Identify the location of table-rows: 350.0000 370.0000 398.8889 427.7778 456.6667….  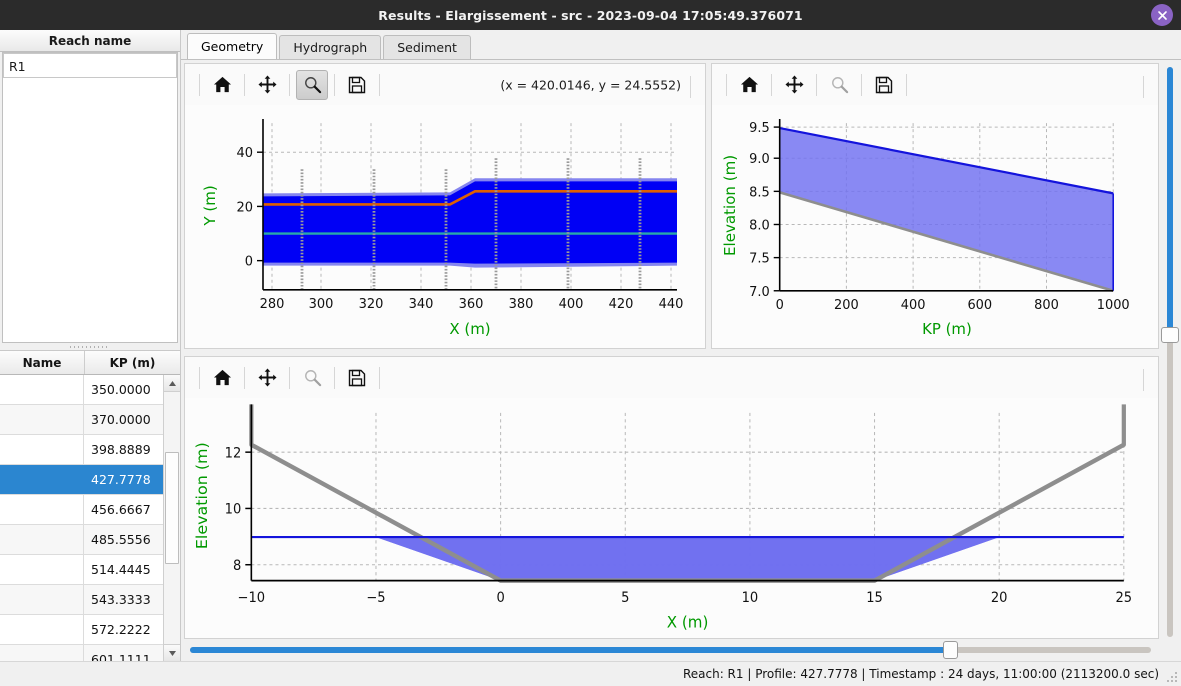
(81, 518).